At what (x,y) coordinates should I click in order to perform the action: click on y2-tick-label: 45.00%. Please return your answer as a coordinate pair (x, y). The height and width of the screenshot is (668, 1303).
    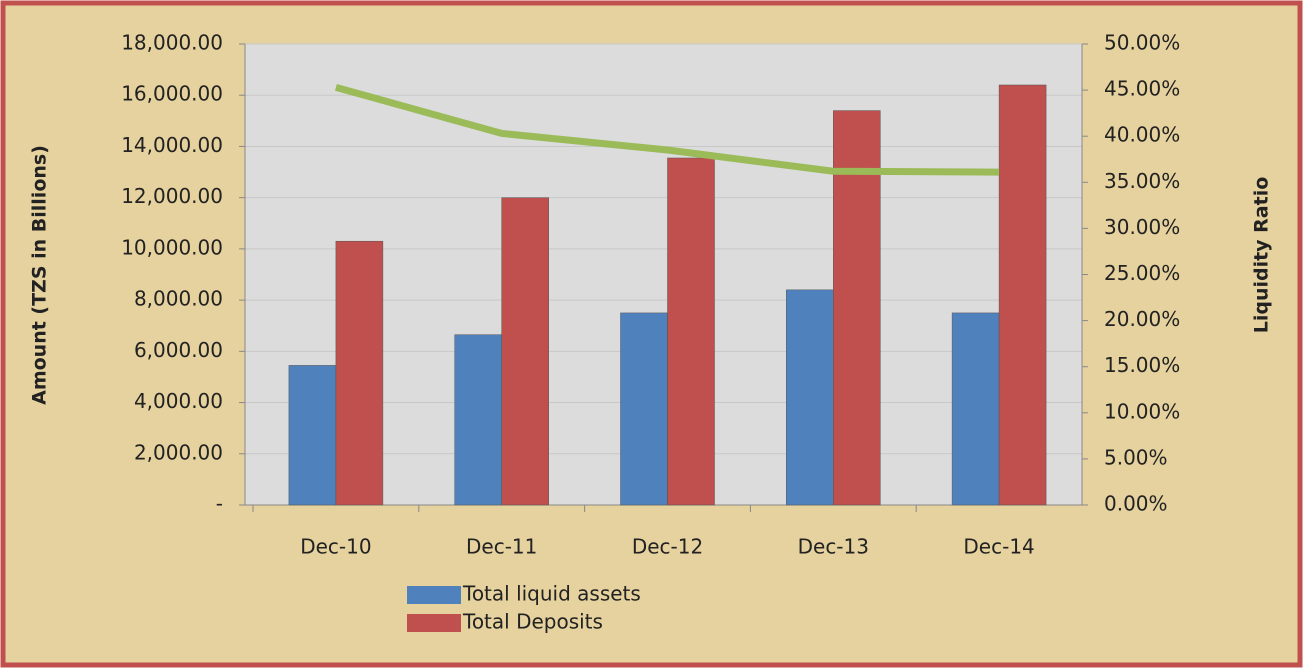
    Looking at the image, I should click on (1142, 89).